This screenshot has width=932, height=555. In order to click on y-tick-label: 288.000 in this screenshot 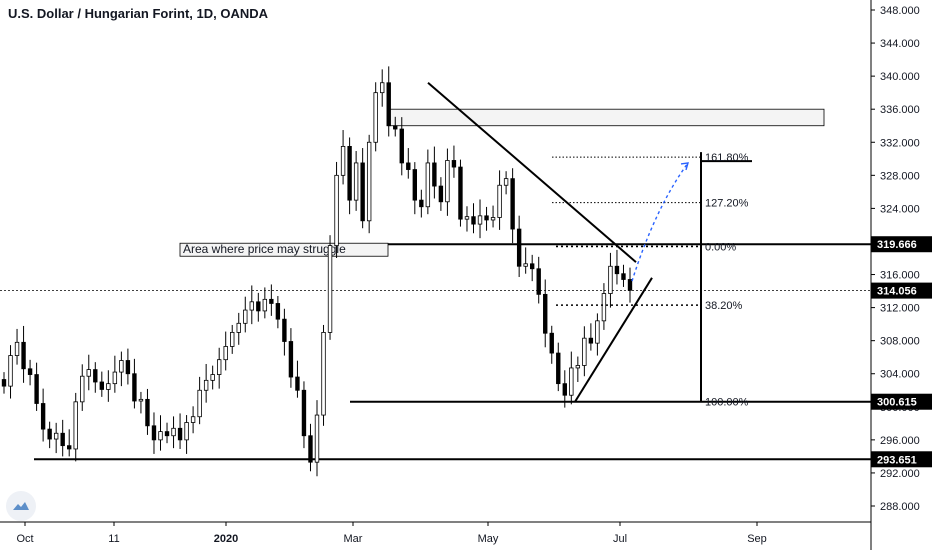, I will do `click(900, 507)`.